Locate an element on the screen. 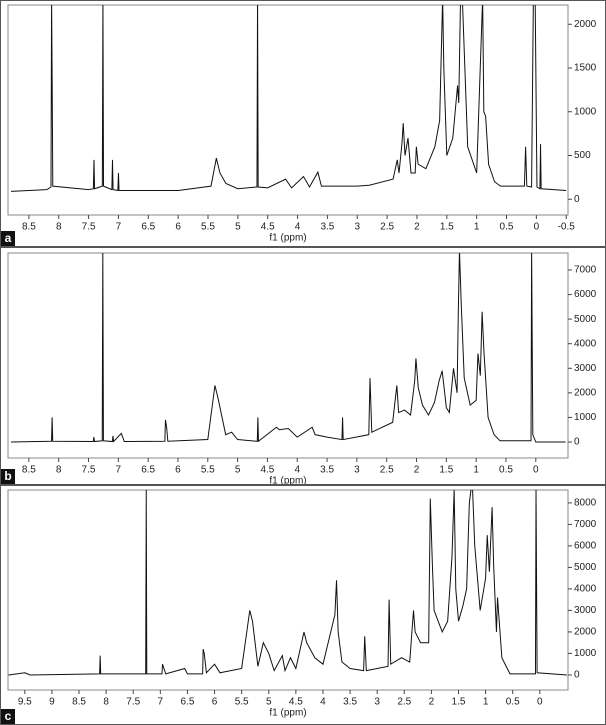  x-tick-label: 9.5 is located at coordinates (25, 702).